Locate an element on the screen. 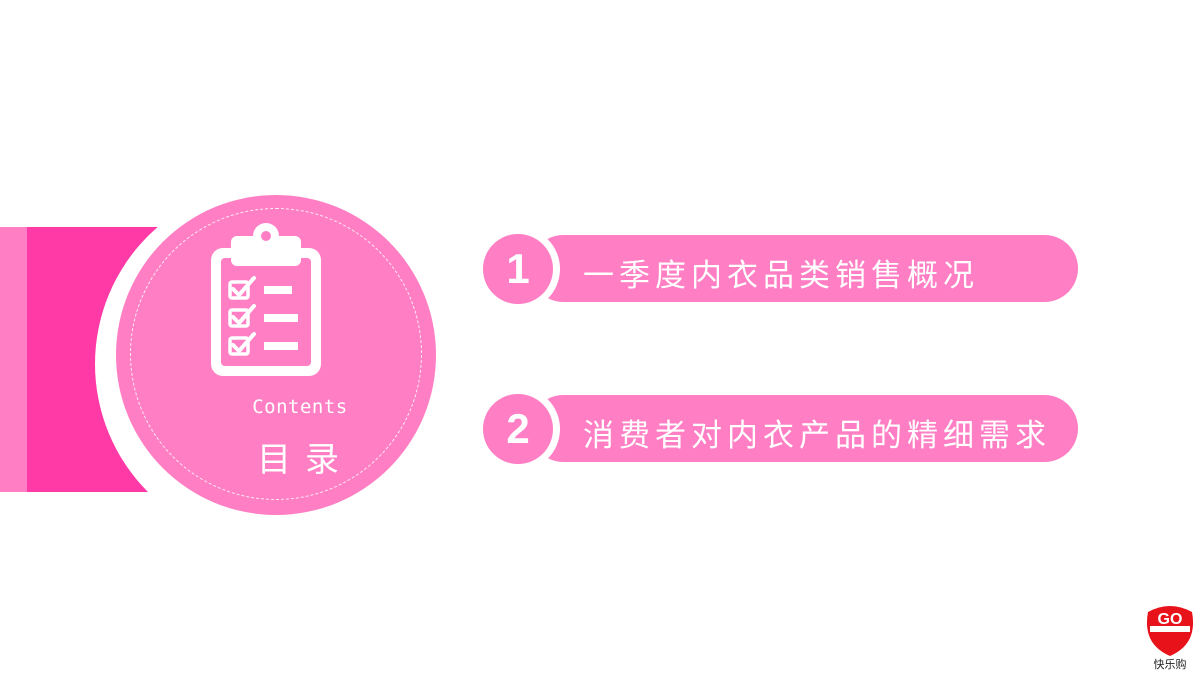  contents-title-en: Contents is located at coordinates (300, 407).